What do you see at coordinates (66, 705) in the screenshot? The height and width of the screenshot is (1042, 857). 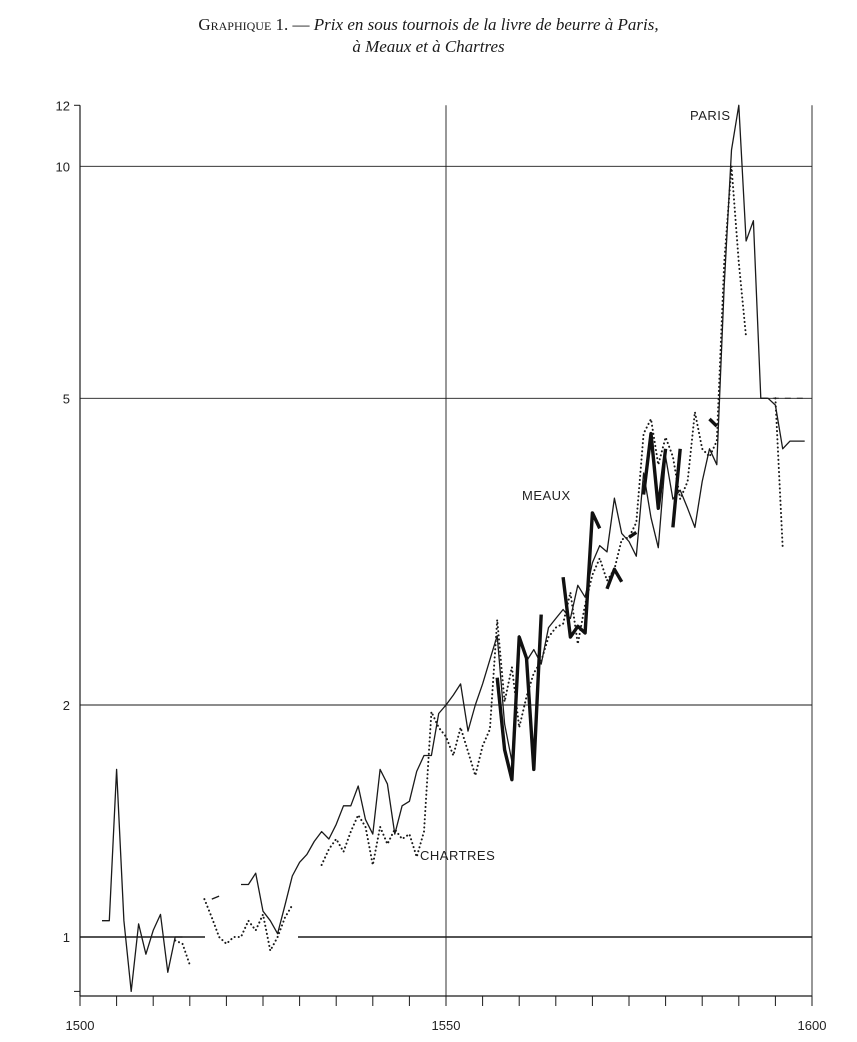 I see `y-tick-label-2: 2` at bounding box center [66, 705].